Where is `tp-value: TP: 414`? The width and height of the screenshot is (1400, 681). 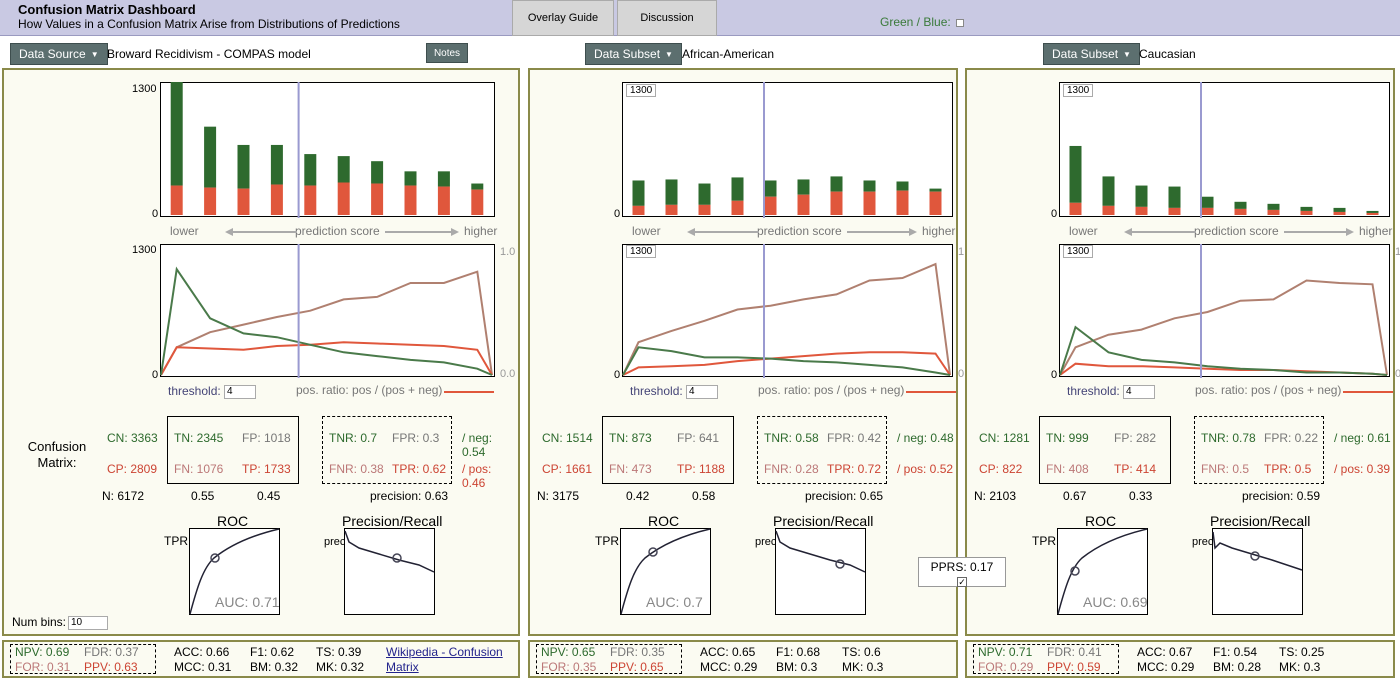 tp-value: TP: 414 is located at coordinates (1135, 469).